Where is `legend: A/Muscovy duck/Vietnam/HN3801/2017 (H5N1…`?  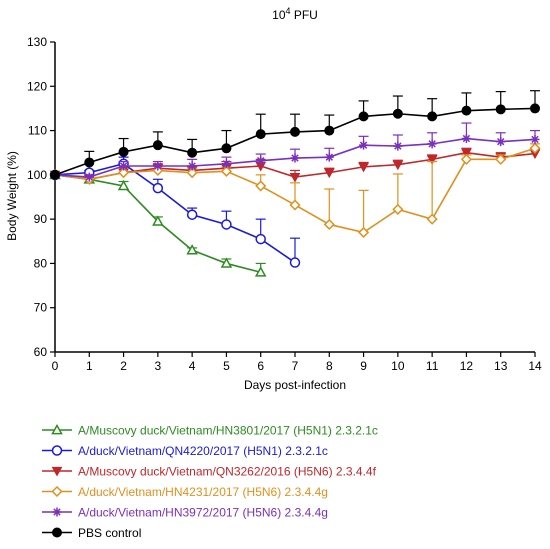
legend: A/Muscovy duck/Vietnam/HN3801/2017 (H5N1… is located at coordinates (210, 481).